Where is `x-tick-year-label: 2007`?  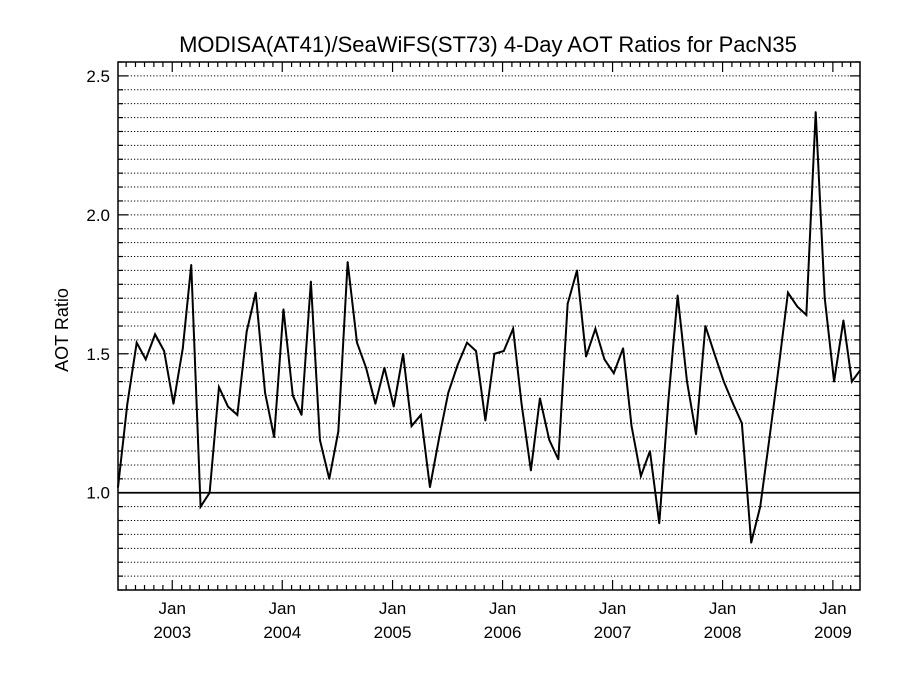 x-tick-year-label: 2007 is located at coordinates (613, 632).